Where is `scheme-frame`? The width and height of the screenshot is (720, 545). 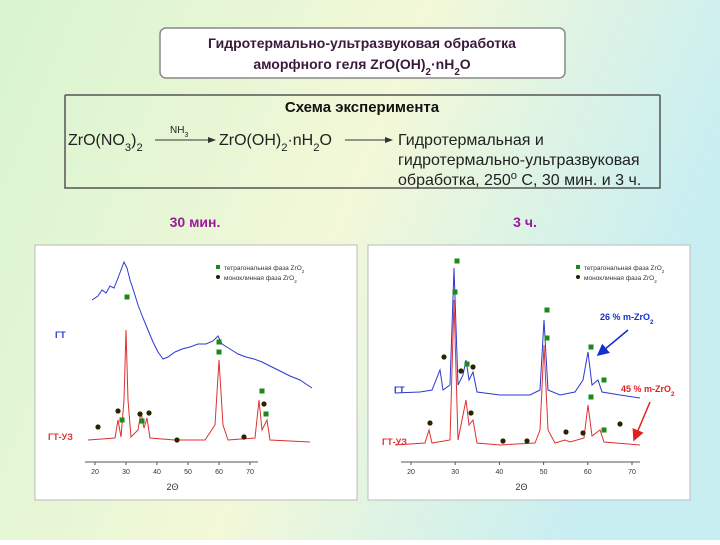 scheme-frame is located at coordinates (362, 141).